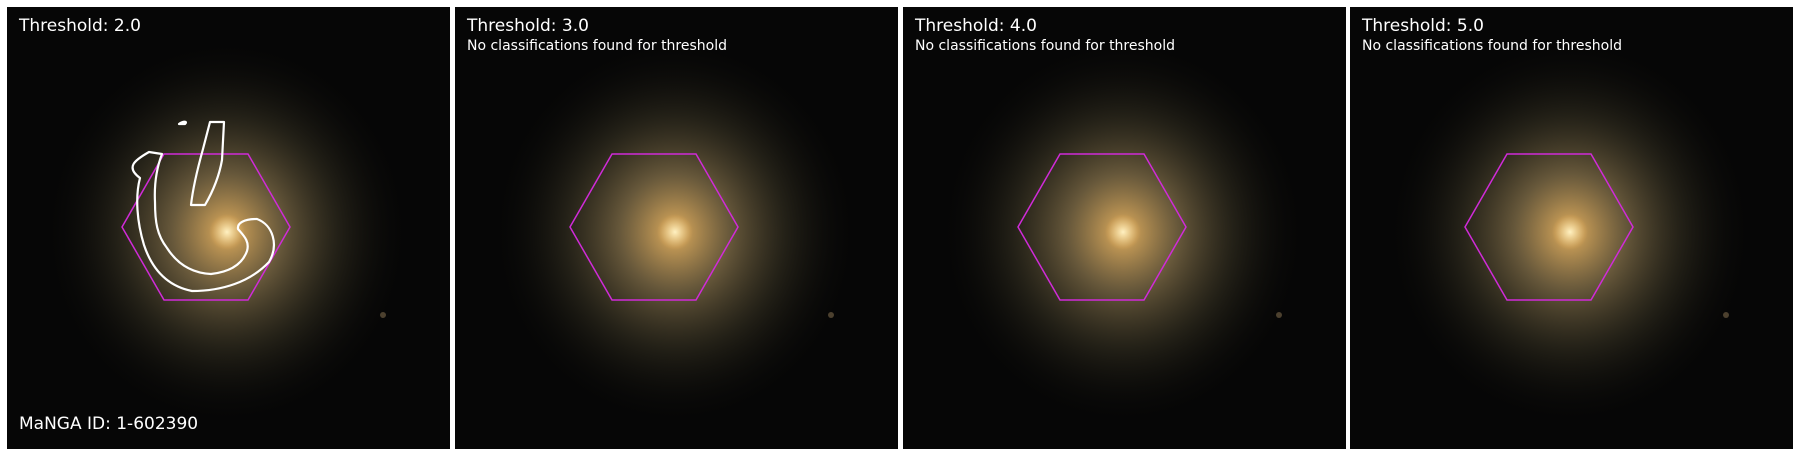 The height and width of the screenshot is (457, 1800). Describe the element at coordinates (528, 26) in the screenshot. I see `threshold-label: Threshold: 3.0` at that location.